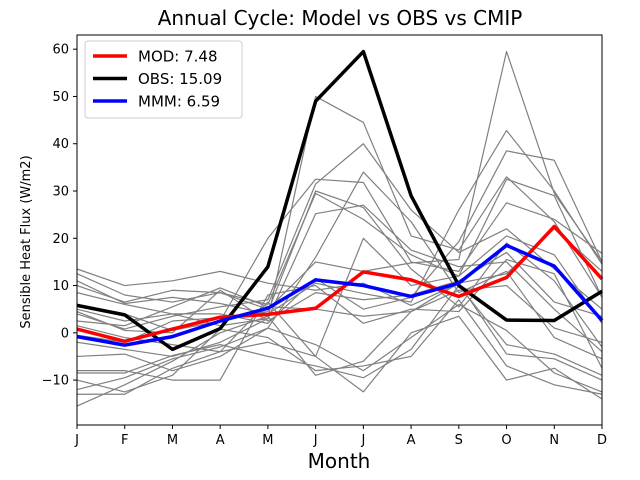 The height and width of the screenshot is (480, 640). What do you see at coordinates (340, 18) in the screenshot?
I see `chart-title: Annual Cycle: Model vs OBS vs CMIP` at bounding box center [340, 18].